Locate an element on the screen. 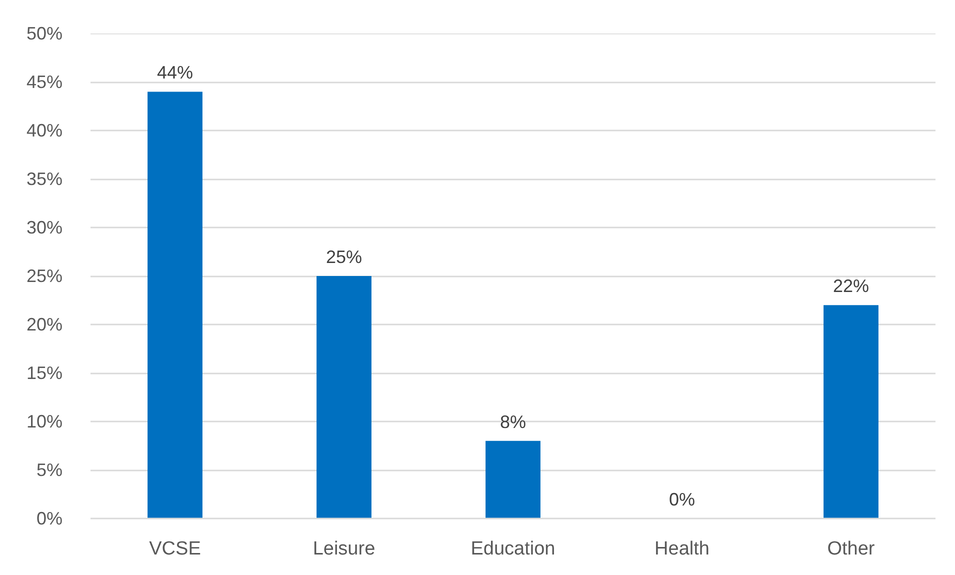  y-tick-label: 5% is located at coordinates (49, 470).